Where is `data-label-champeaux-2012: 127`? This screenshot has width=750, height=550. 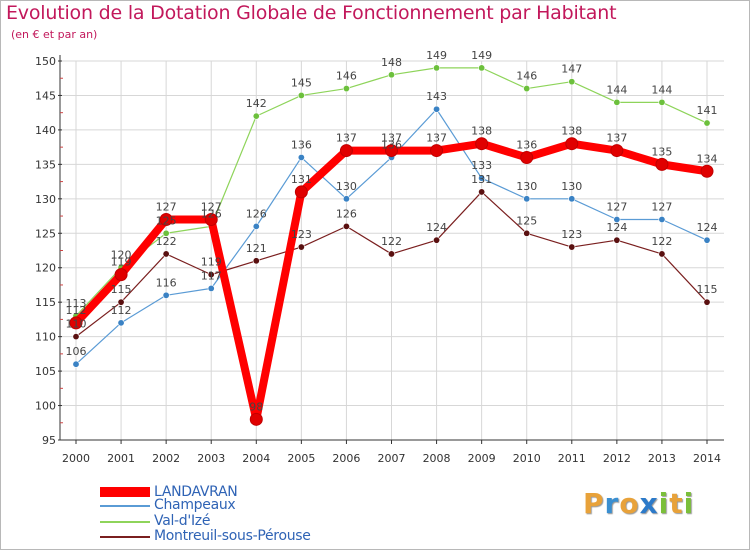 data-label-champeaux-2012: 127 is located at coordinates (616, 206).